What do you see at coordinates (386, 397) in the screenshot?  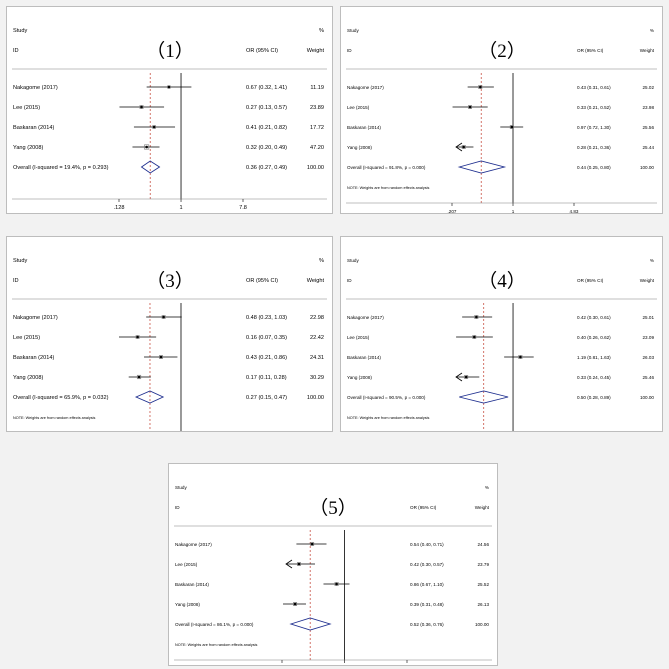 I see `overall-label: Overall (I-squared = 90.5%, p = 0.000)` at bounding box center [386, 397].